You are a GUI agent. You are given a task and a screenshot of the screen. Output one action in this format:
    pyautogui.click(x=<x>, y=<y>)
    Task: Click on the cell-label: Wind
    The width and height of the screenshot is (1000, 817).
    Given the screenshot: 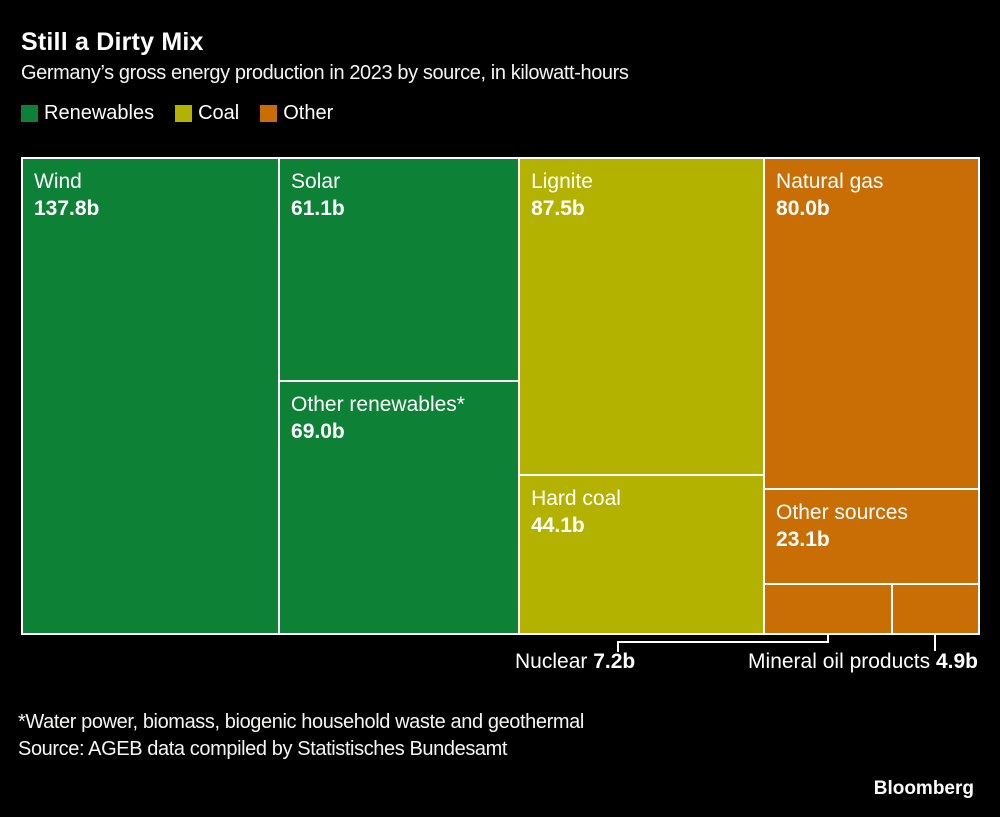 What is the action you would take?
    pyautogui.click(x=58, y=181)
    